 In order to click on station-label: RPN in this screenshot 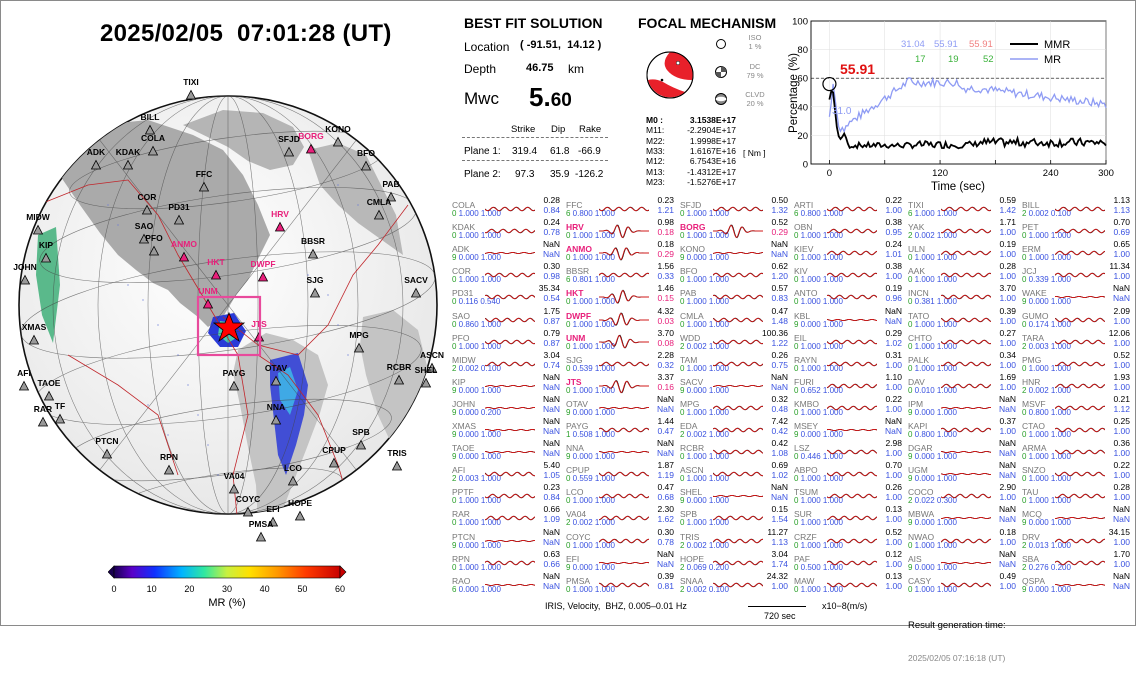, I will do `click(169, 457)`.